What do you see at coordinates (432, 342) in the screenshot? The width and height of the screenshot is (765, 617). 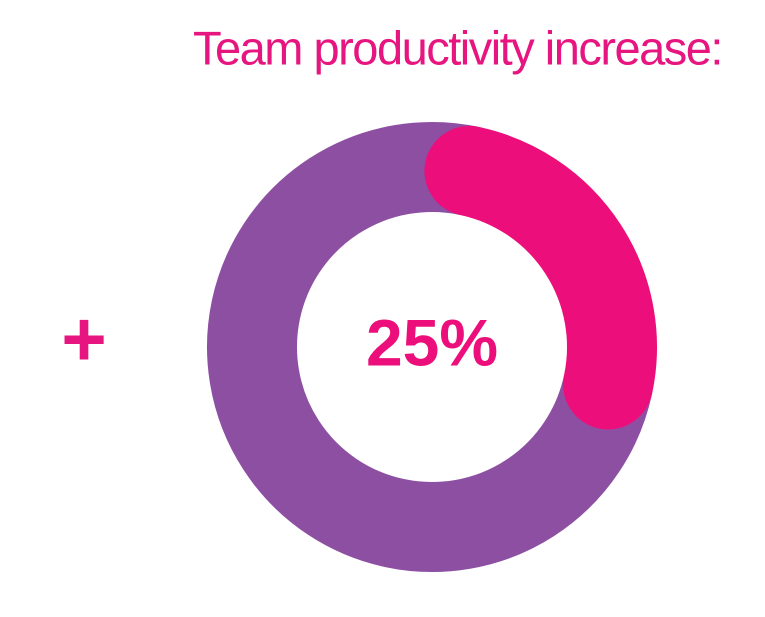 I see `value-label: 25%` at bounding box center [432, 342].